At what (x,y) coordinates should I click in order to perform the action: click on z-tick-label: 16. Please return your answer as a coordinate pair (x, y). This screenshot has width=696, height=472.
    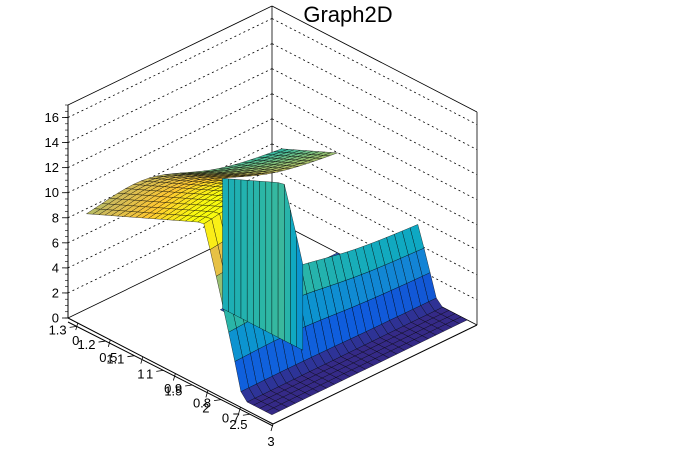
    Looking at the image, I should click on (52, 117).